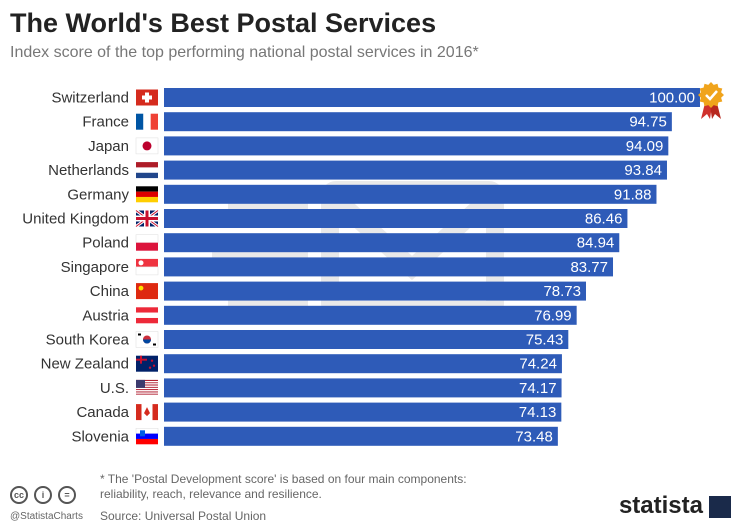  Describe the element at coordinates (643, 170) in the screenshot. I see `value-label: 93.84` at that location.